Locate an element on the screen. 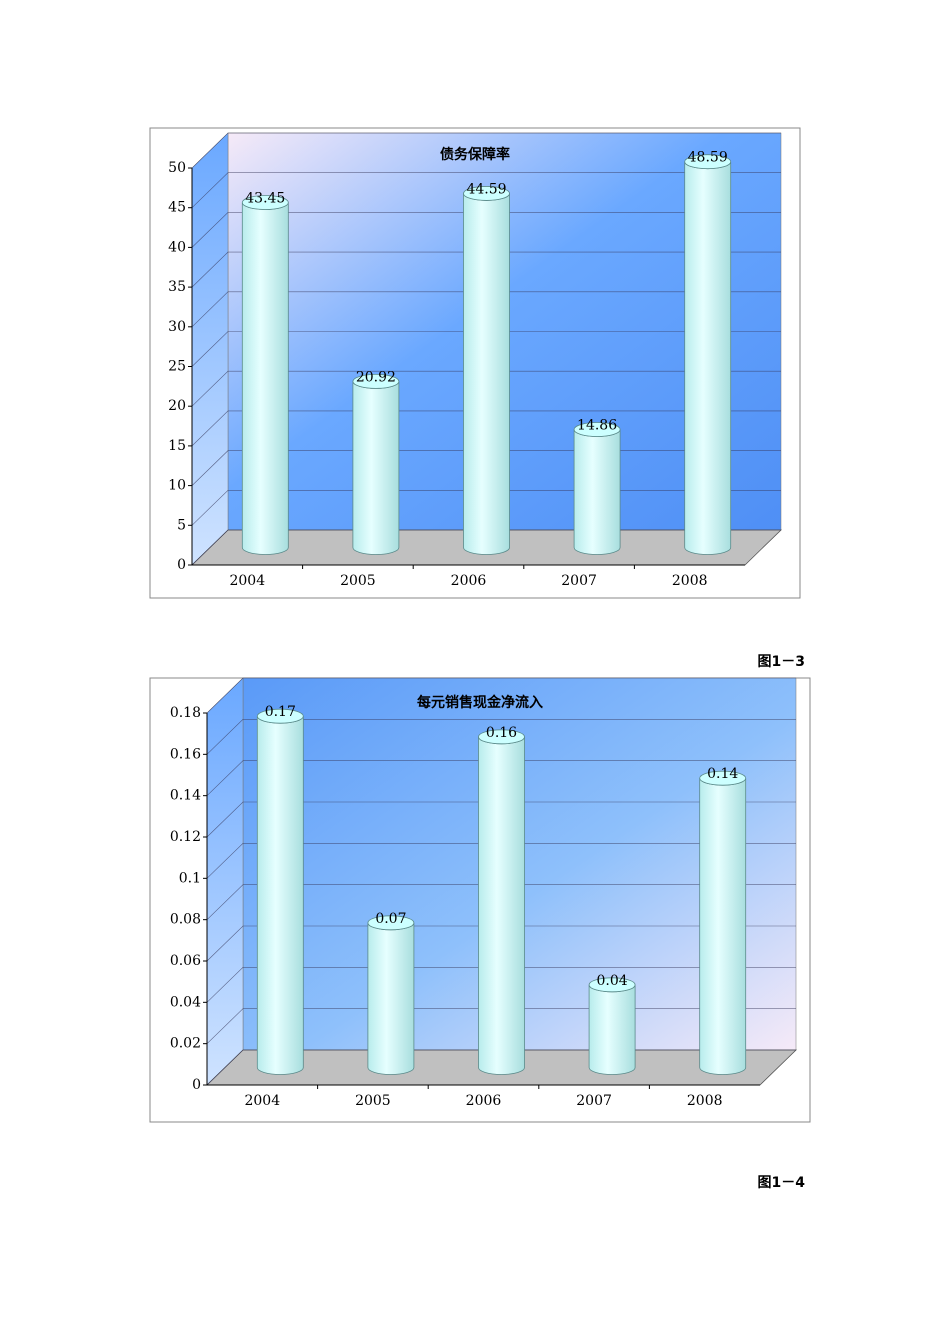  y-tick-label: 0.08 is located at coordinates (185, 920).